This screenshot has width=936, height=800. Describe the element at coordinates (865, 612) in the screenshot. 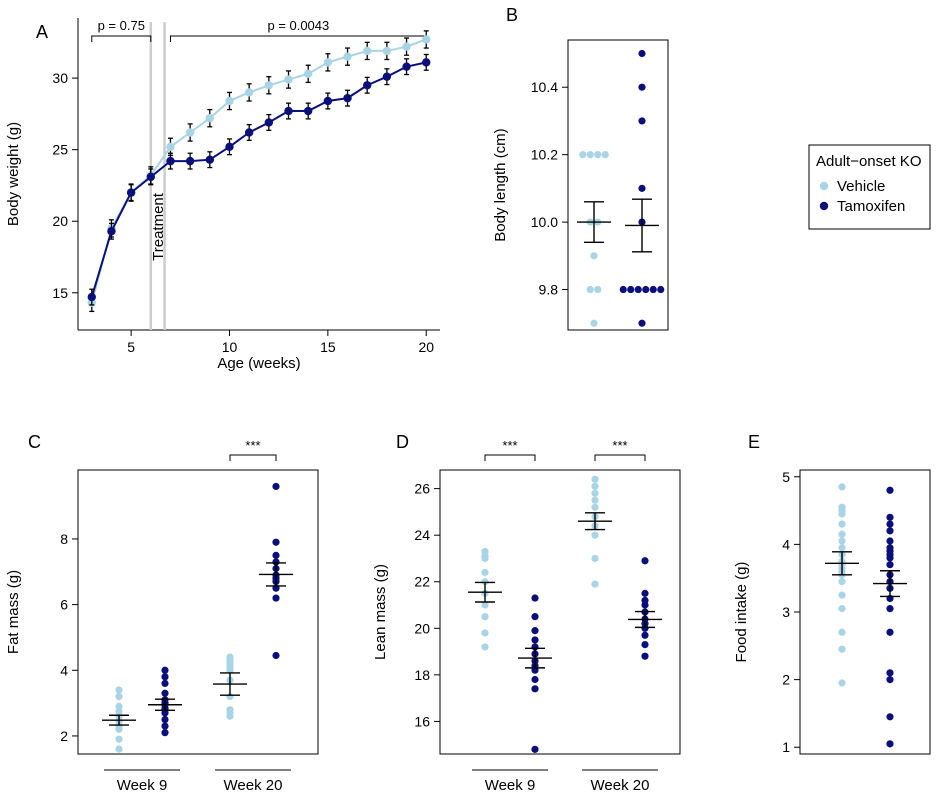

I see `plot-frame` at that location.